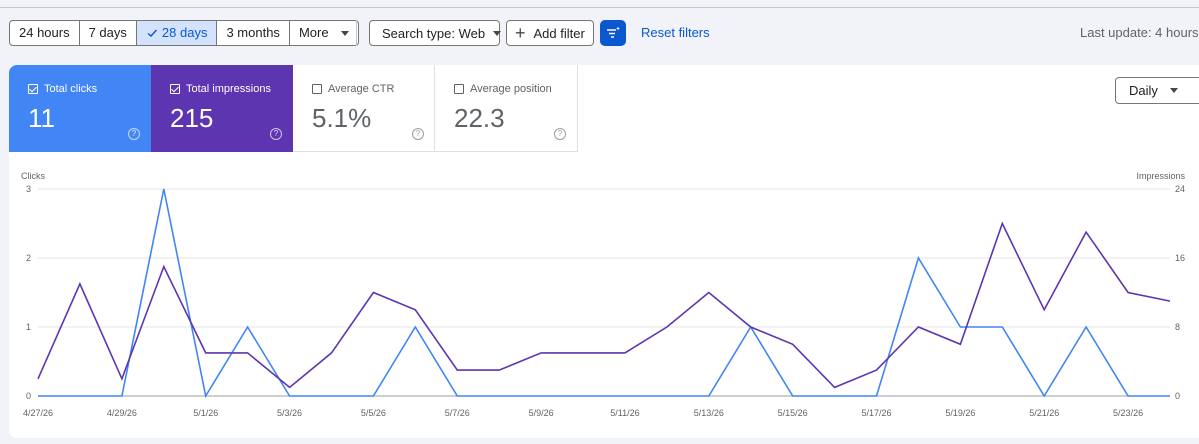 The height and width of the screenshot is (444, 1199). Describe the element at coordinates (624, 413) in the screenshot. I see `x-tick-label: 5/11/26` at that location.